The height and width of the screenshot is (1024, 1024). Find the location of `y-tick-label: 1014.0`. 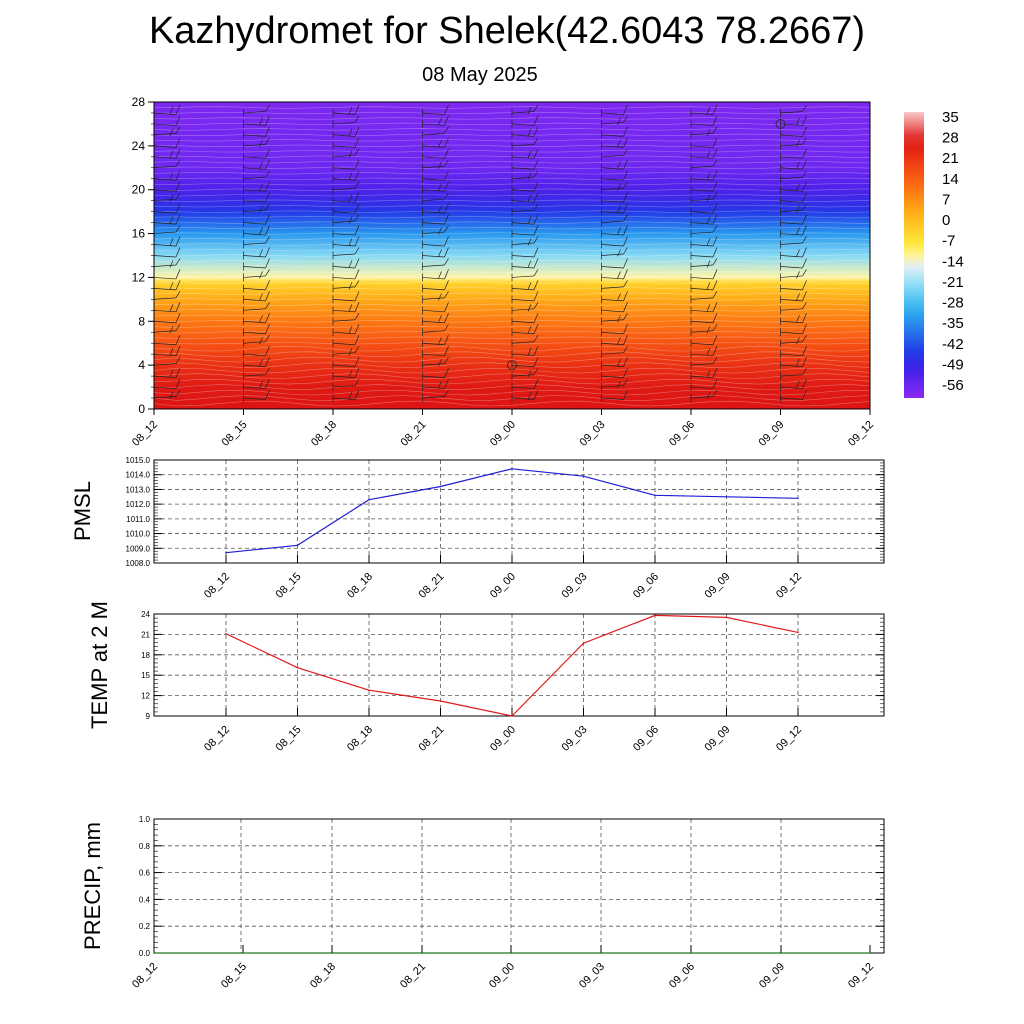

y-tick-label: 1014.0 is located at coordinates (138, 475).